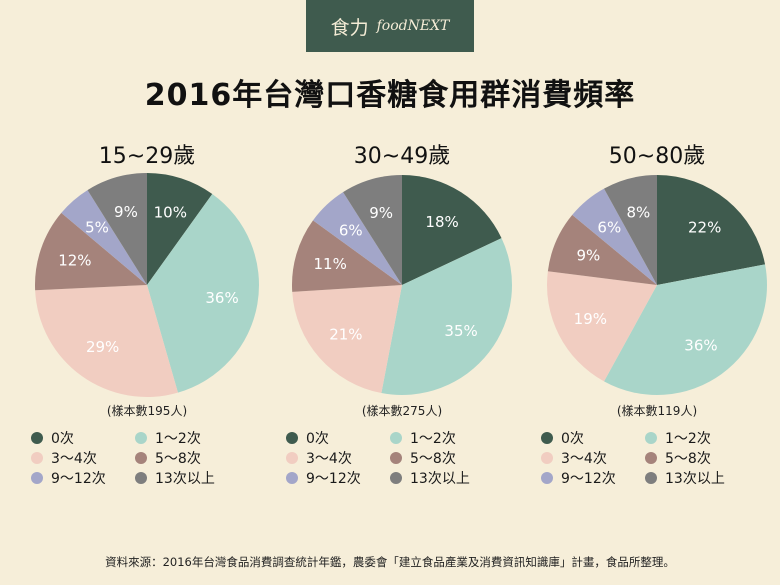 The width and height of the screenshot is (780, 585). What do you see at coordinates (170, 212) in the screenshot?
I see `slice-percent-label: 10%` at bounding box center [170, 212].